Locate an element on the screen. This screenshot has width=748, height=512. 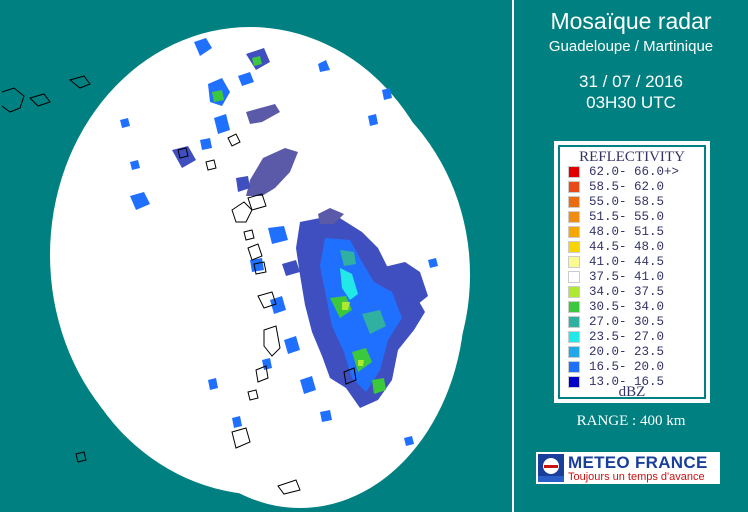
legend-item: 20.0- 23.5 is located at coordinates (638, 352).